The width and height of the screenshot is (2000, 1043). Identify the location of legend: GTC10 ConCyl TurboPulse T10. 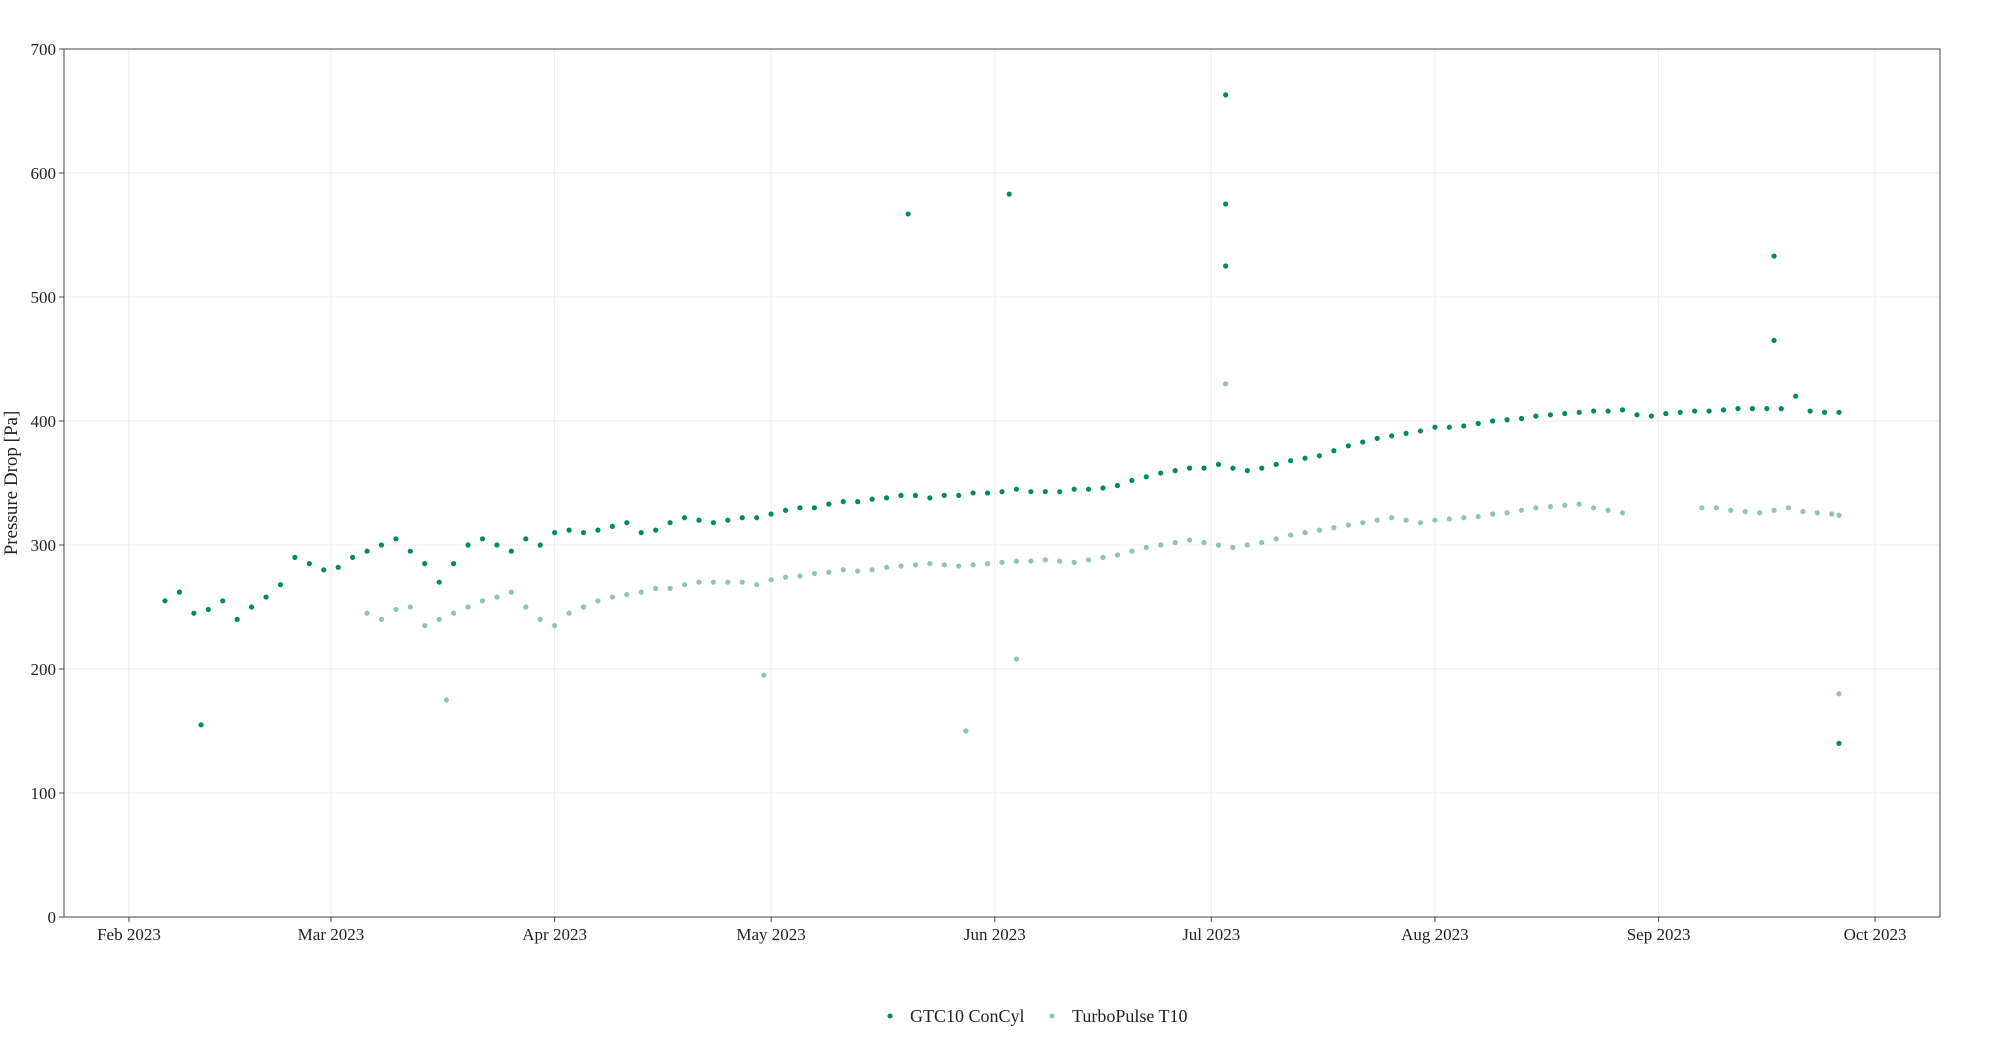
(1037, 1016).